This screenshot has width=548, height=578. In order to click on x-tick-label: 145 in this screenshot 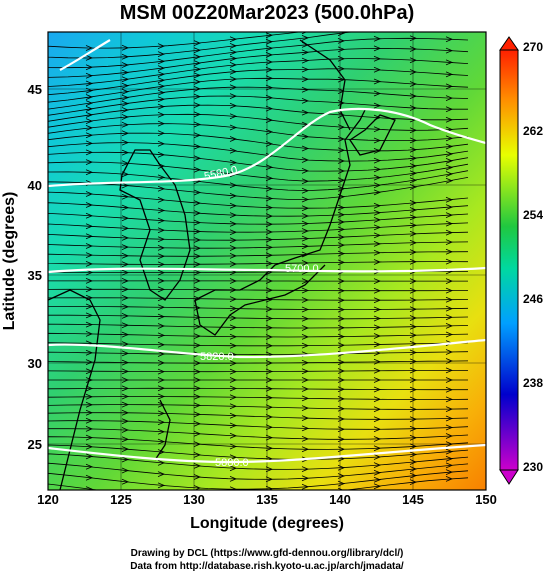, I will do `click(413, 499)`.